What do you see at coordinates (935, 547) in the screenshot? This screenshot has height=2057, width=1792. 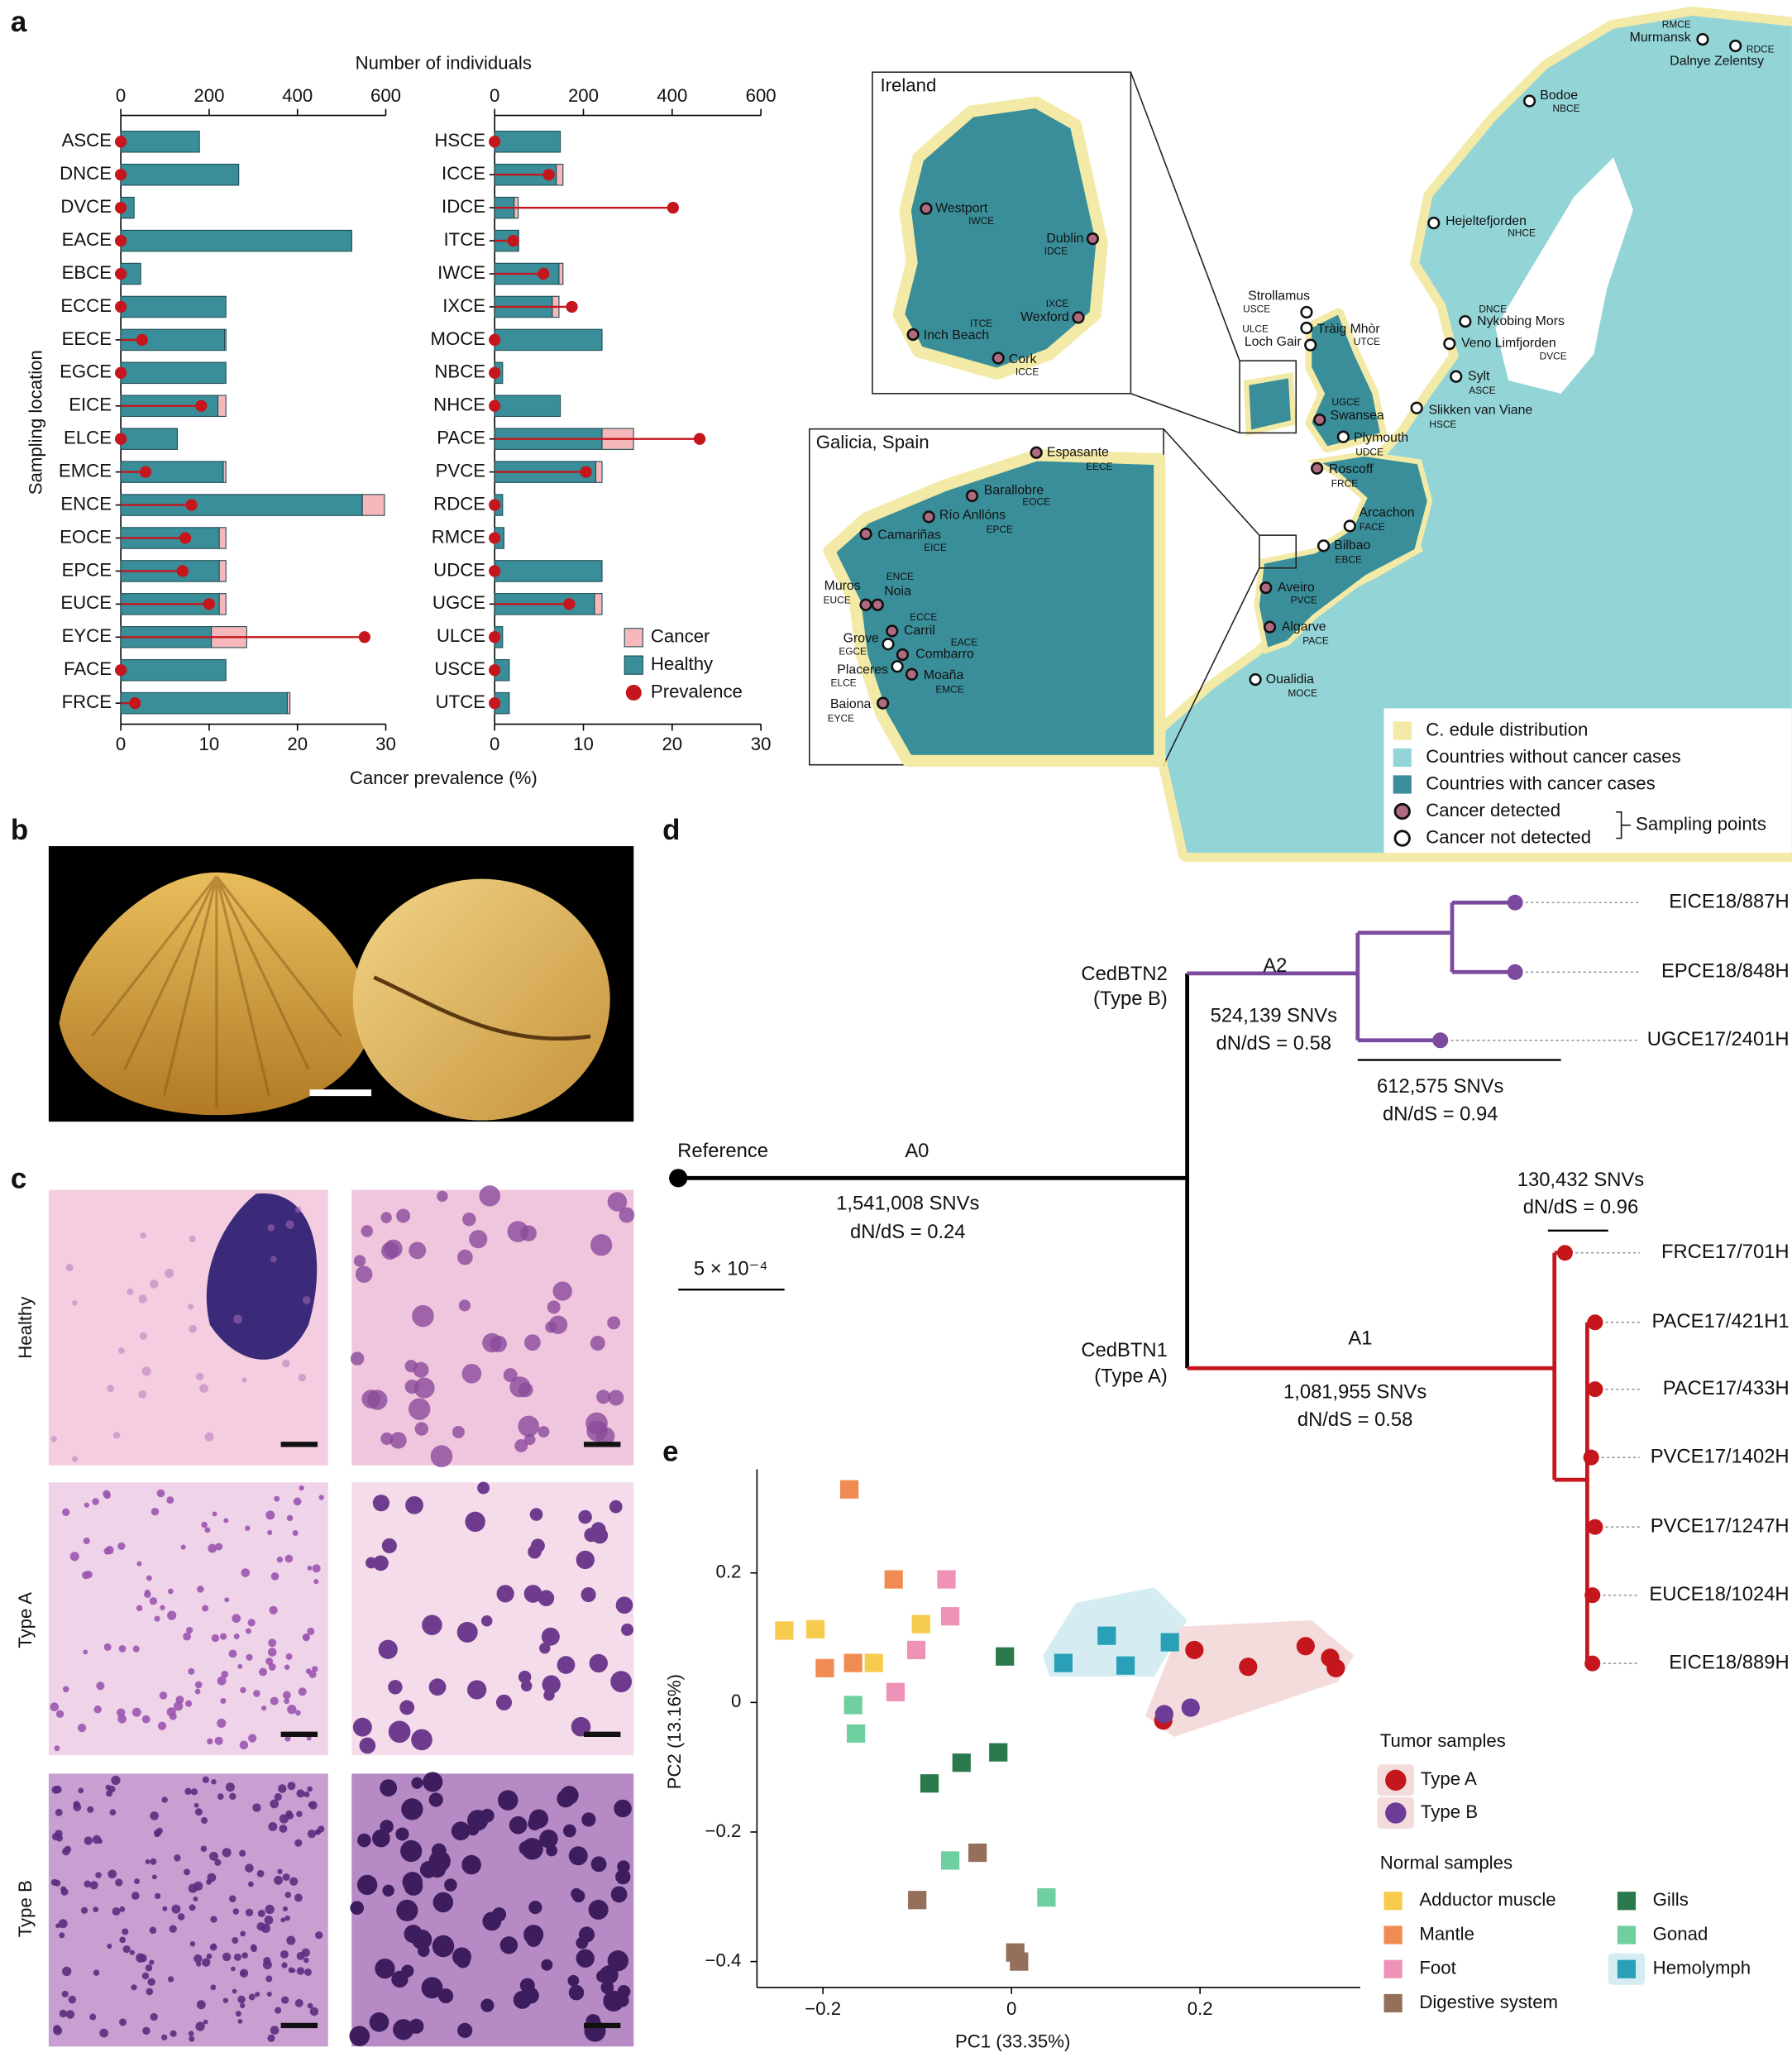 I see `site-code: EICE` at bounding box center [935, 547].